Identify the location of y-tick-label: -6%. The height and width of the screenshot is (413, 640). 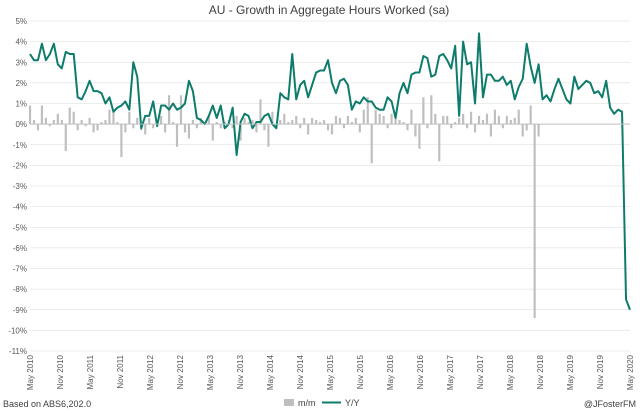
(20, 248).